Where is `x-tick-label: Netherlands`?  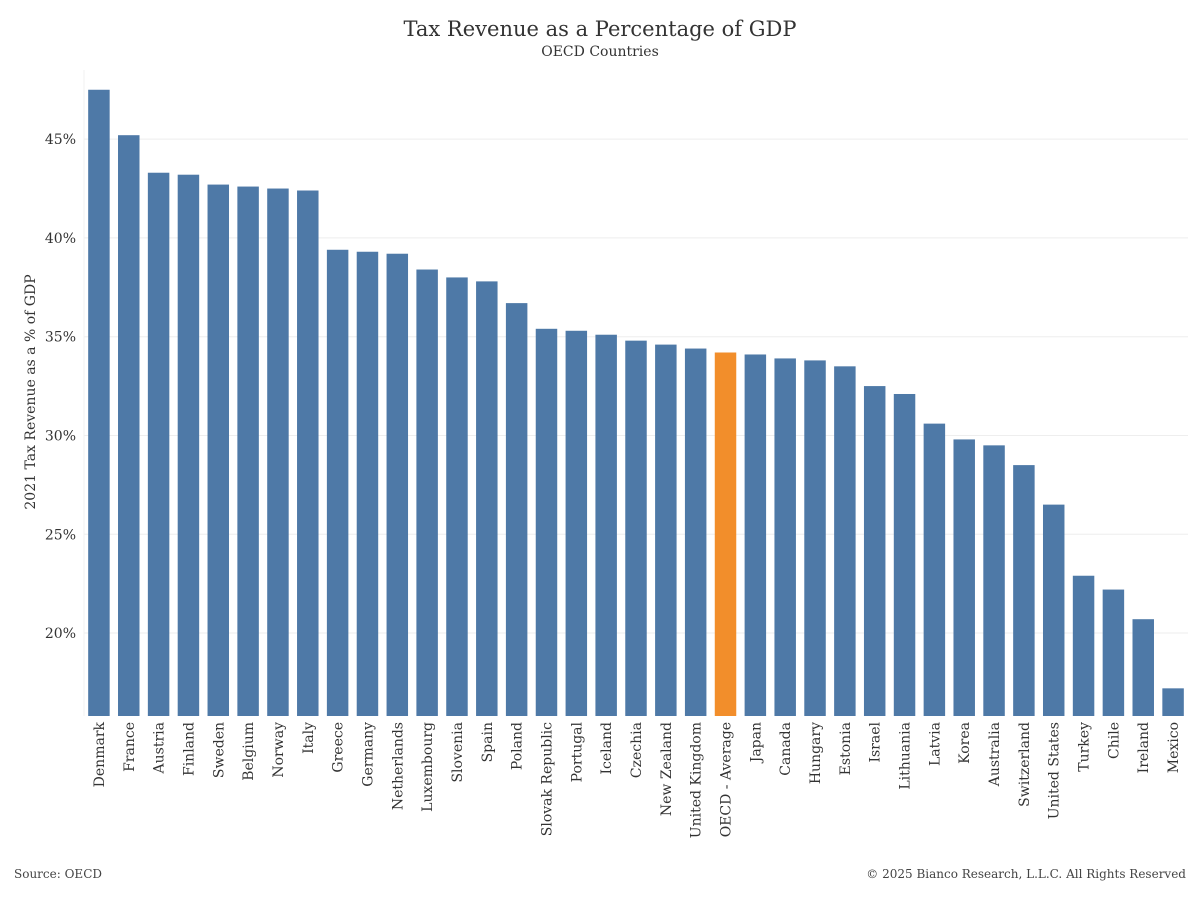 x-tick-label: Netherlands is located at coordinates (398, 766).